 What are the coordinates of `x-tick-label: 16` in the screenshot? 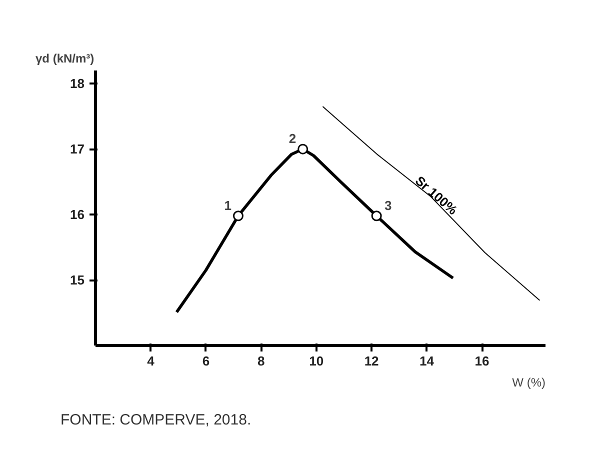 It's located at (482, 361).